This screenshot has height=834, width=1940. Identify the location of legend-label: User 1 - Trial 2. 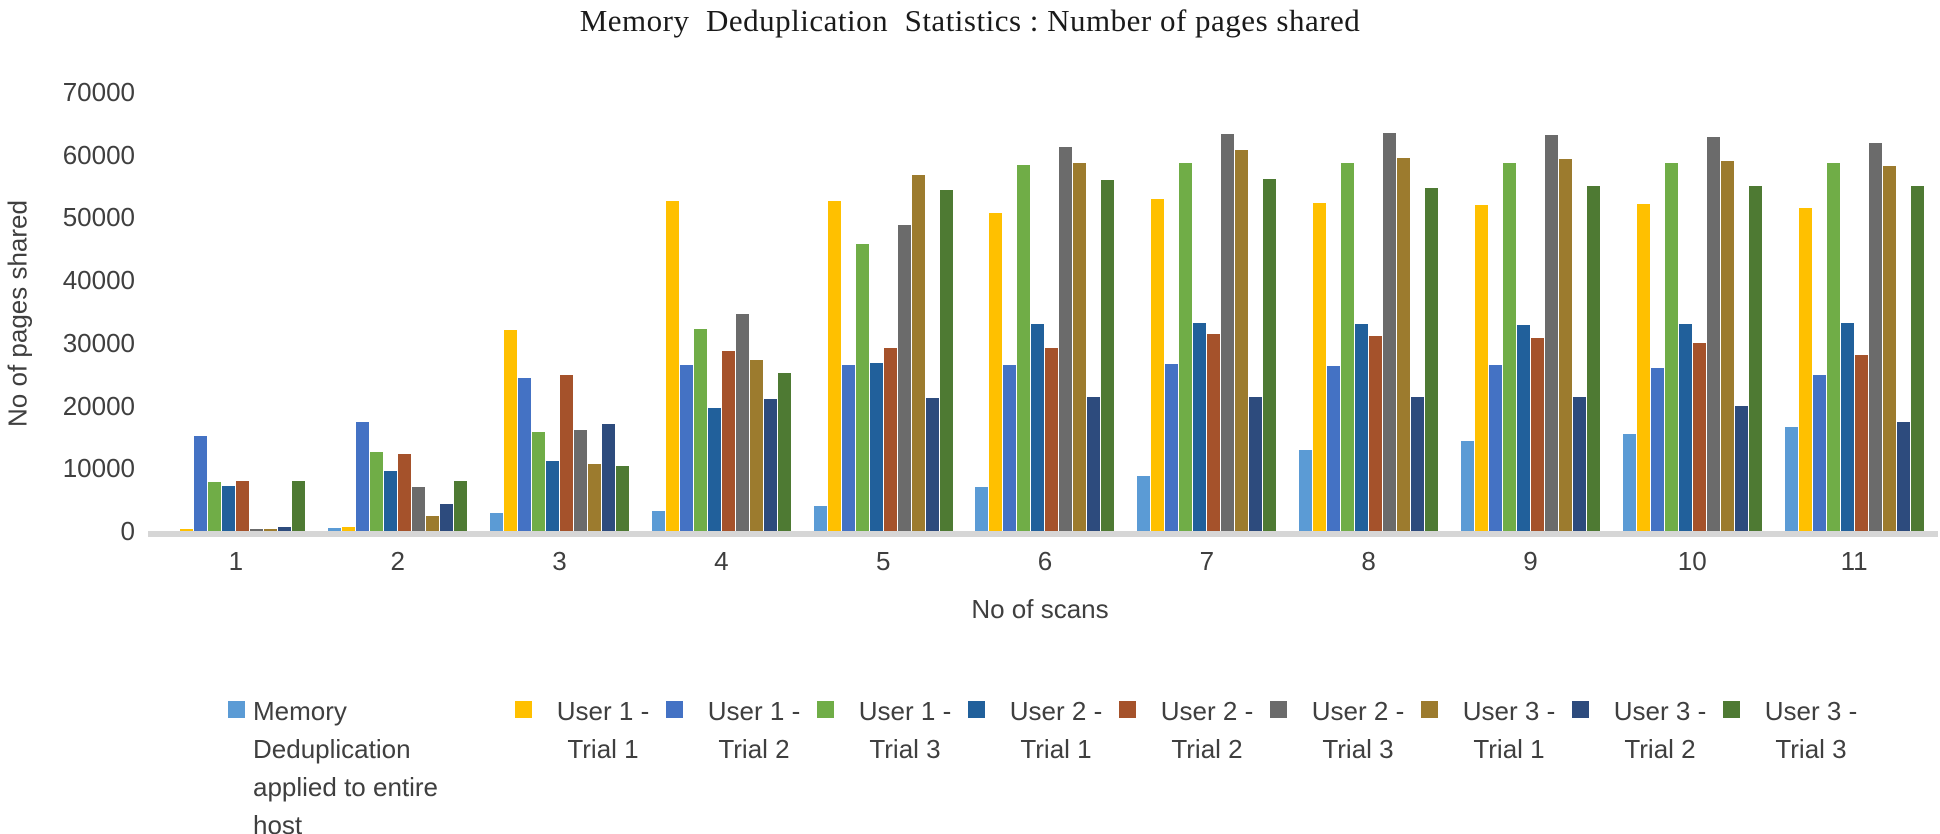
(754, 730).